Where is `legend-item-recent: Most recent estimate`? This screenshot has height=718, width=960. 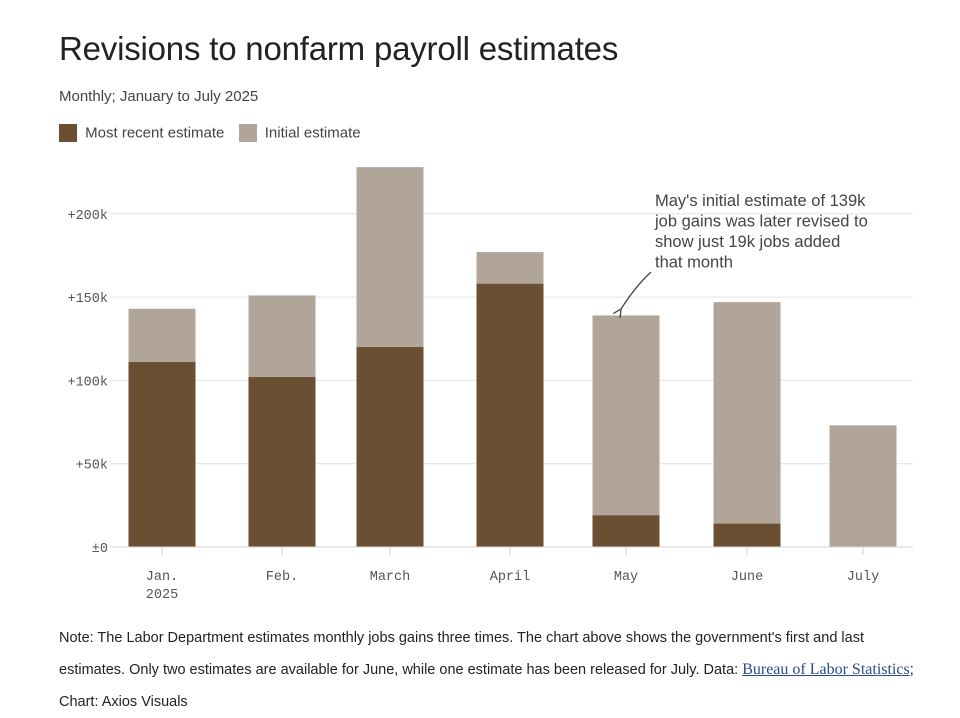
legend-item-recent: Most recent estimate is located at coordinates (142, 133).